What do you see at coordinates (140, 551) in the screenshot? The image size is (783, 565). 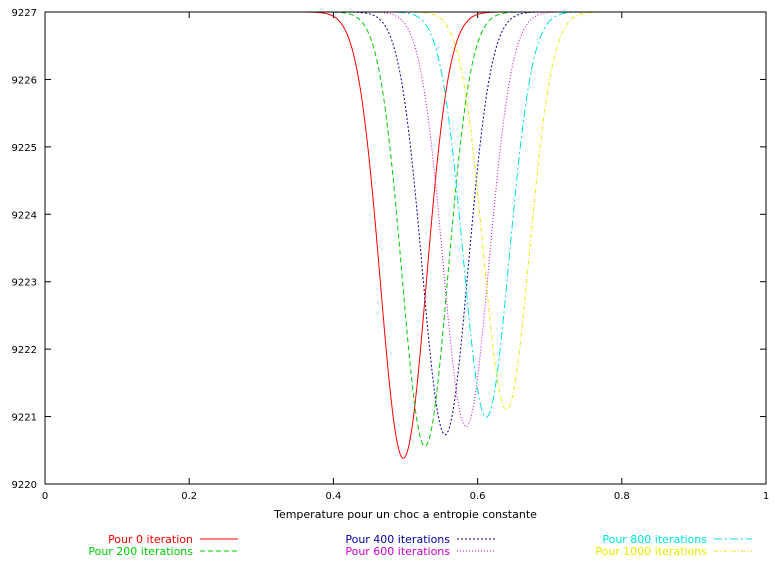 I see `legend-label-1: Pour 200 iterations` at bounding box center [140, 551].